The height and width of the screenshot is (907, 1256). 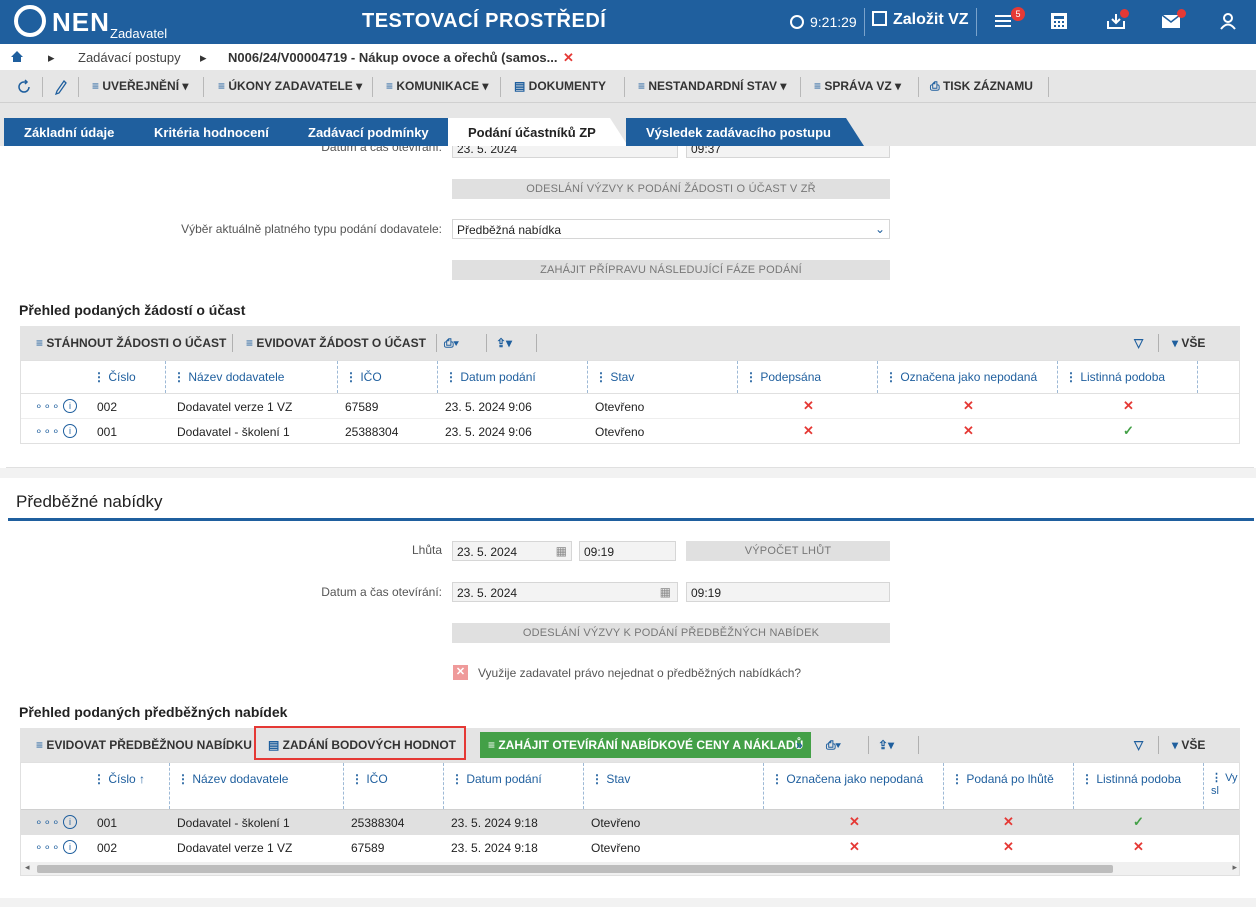 I want to click on menu-komunikace: ≡ KOMUNIKACE ▾, so click(x=437, y=86).